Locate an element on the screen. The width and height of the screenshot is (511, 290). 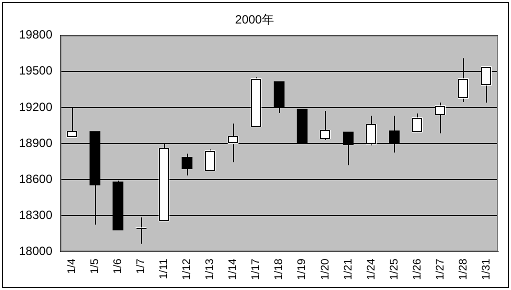
x-tick-label: 1/28 is located at coordinates (463, 269).